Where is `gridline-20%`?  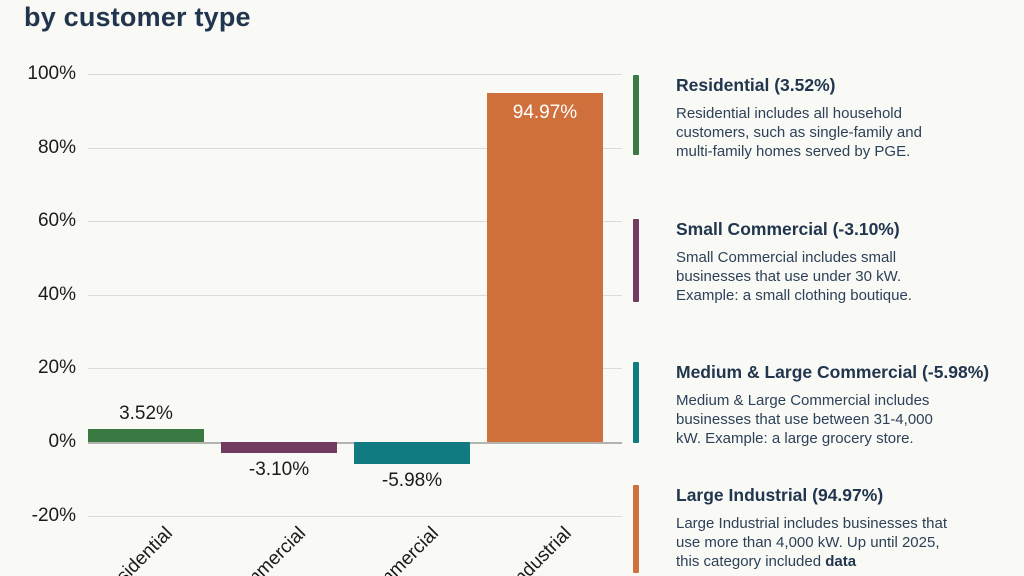
gridline-20% is located at coordinates (355, 369).